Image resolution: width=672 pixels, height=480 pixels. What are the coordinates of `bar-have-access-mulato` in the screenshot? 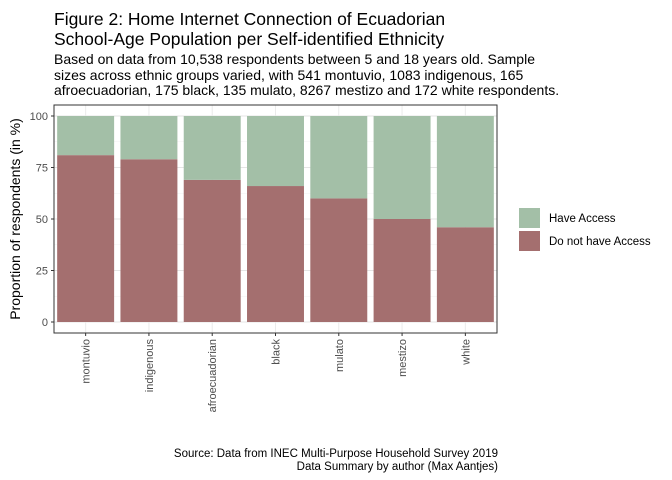 It's located at (339, 157).